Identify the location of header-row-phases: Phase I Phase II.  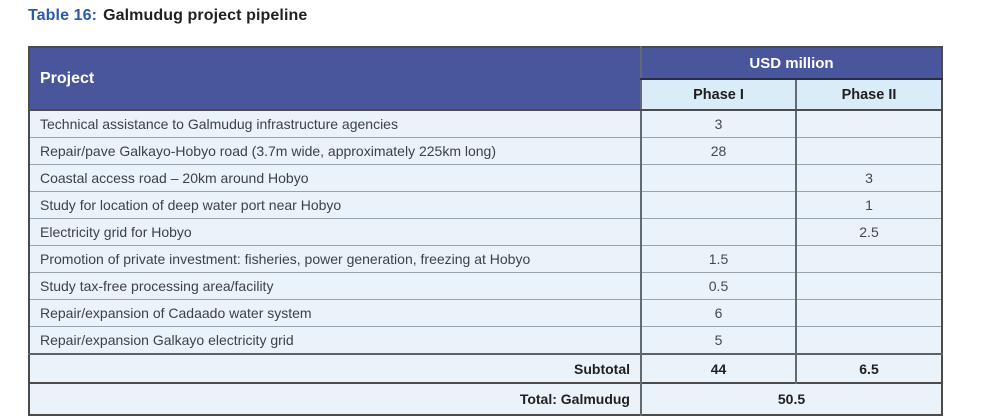
(486, 94).